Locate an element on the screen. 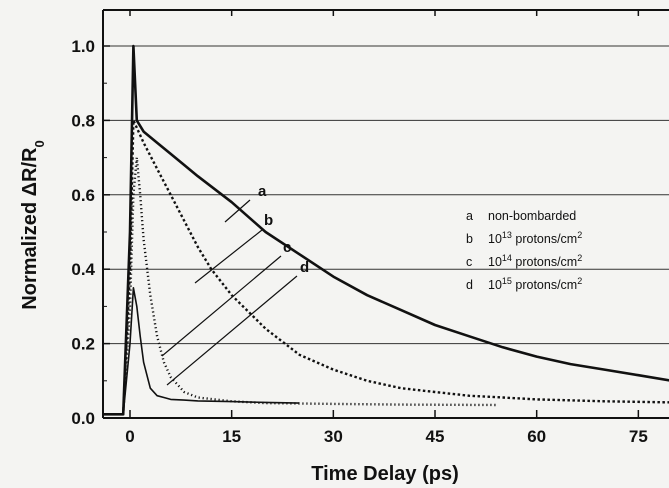 This screenshot has width=669, height=488. annotation-label-a: a is located at coordinates (262, 191).